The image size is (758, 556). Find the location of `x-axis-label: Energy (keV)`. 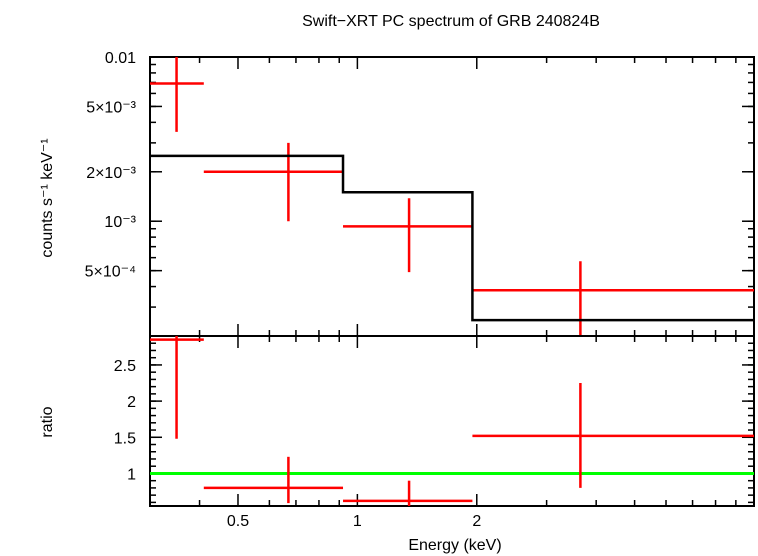

x-axis-label: Energy (keV) is located at coordinates (454, 545).